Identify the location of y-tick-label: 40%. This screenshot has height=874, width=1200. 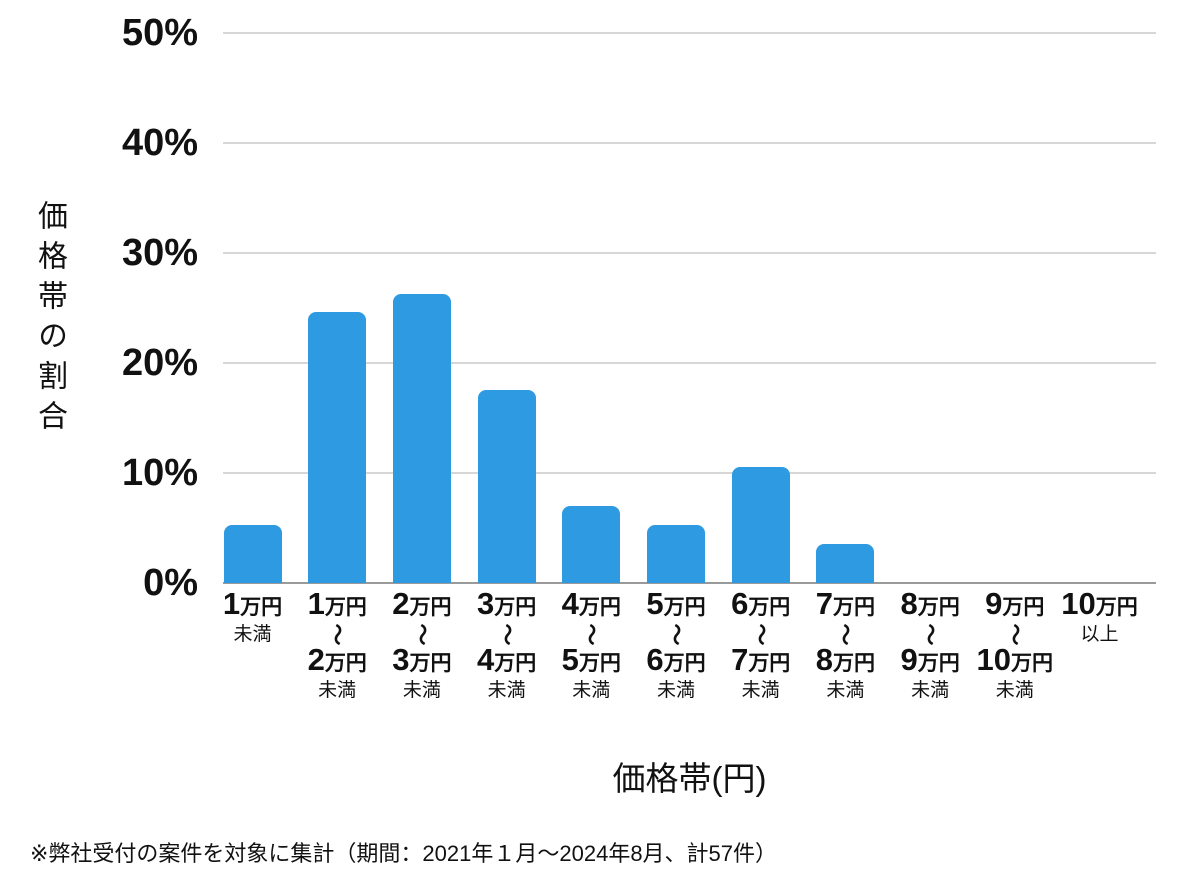
(159, 143).